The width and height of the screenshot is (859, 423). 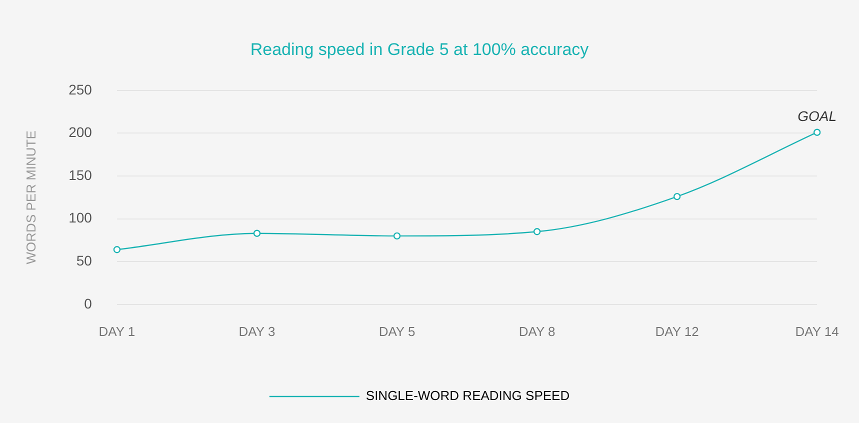 What do you see at coordinates (677, 331) in the screenshot?
I see `x-tick-label: DAY 12` at bounding box center [677, 331].